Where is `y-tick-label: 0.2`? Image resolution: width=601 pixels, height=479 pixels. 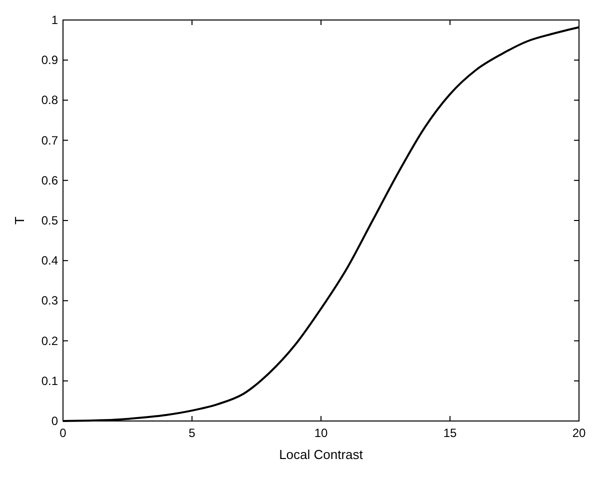 y-tick-label: 0.2 is located at coordinates (49, 341).